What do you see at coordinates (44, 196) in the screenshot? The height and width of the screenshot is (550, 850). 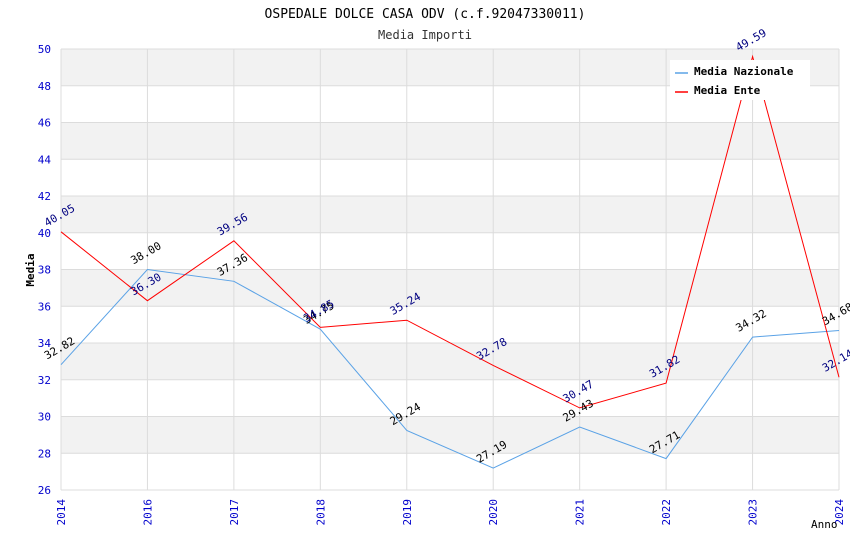 I see `y-tick-label: 42` at bounding box center [44, 196].